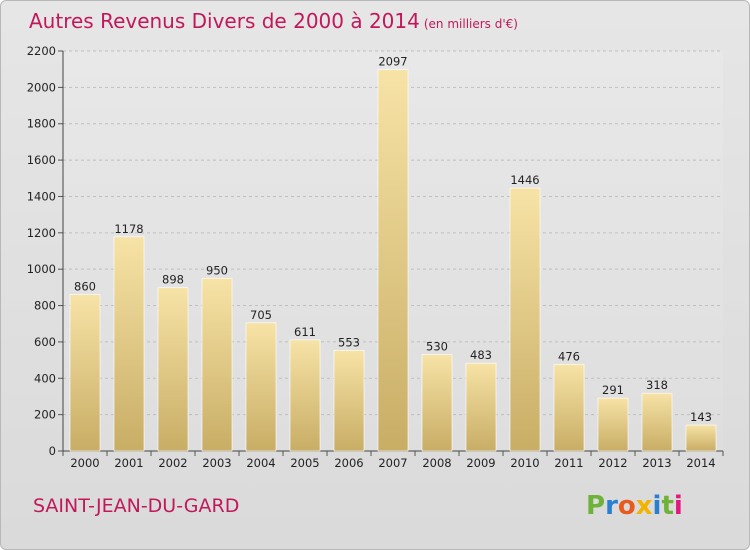 This screenshot has height=550, width=750. What do you see at coordinates (348, 463) in the screenshot?
I see `x-tick-label: 2006` at bounding box center [348, 463].